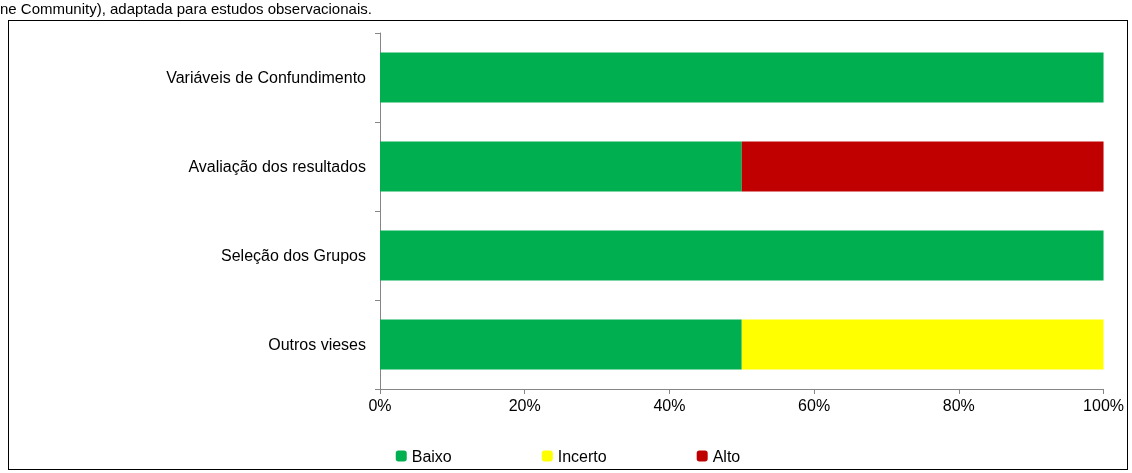 The width and height of the screenshot is (1132, 473). What do you see at coordinates (958, 405) in the screenshot?
I see `x-tick-label: 80%` at bounding box center [958, 405].